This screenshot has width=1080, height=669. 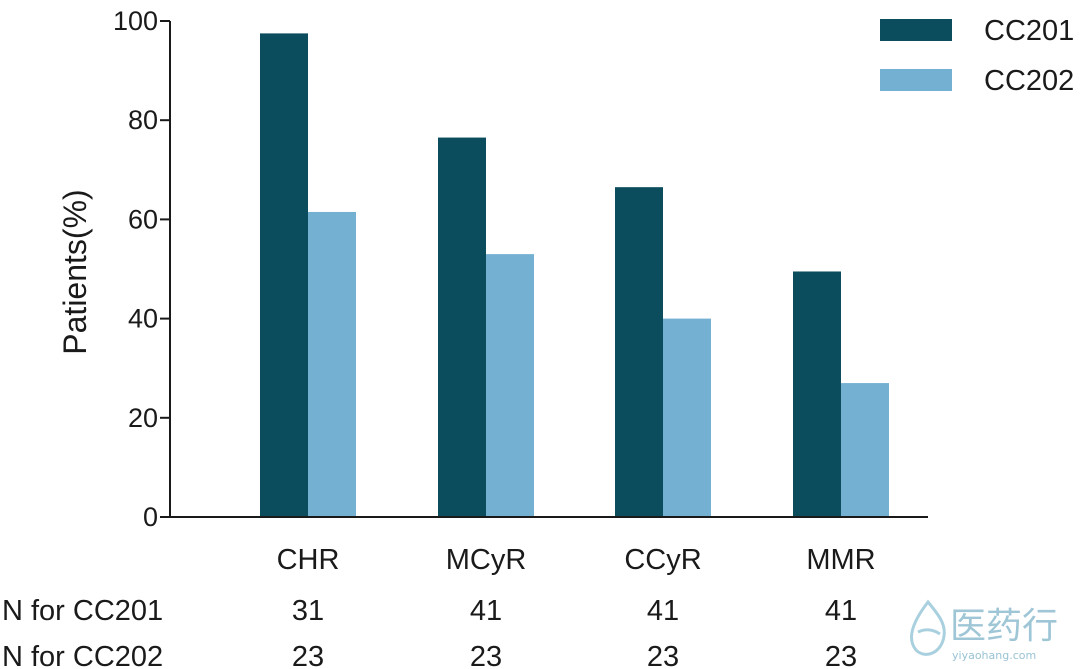 I want to click on watermark: 医药行 yiyaohang.com, so click(x=984, y=630).